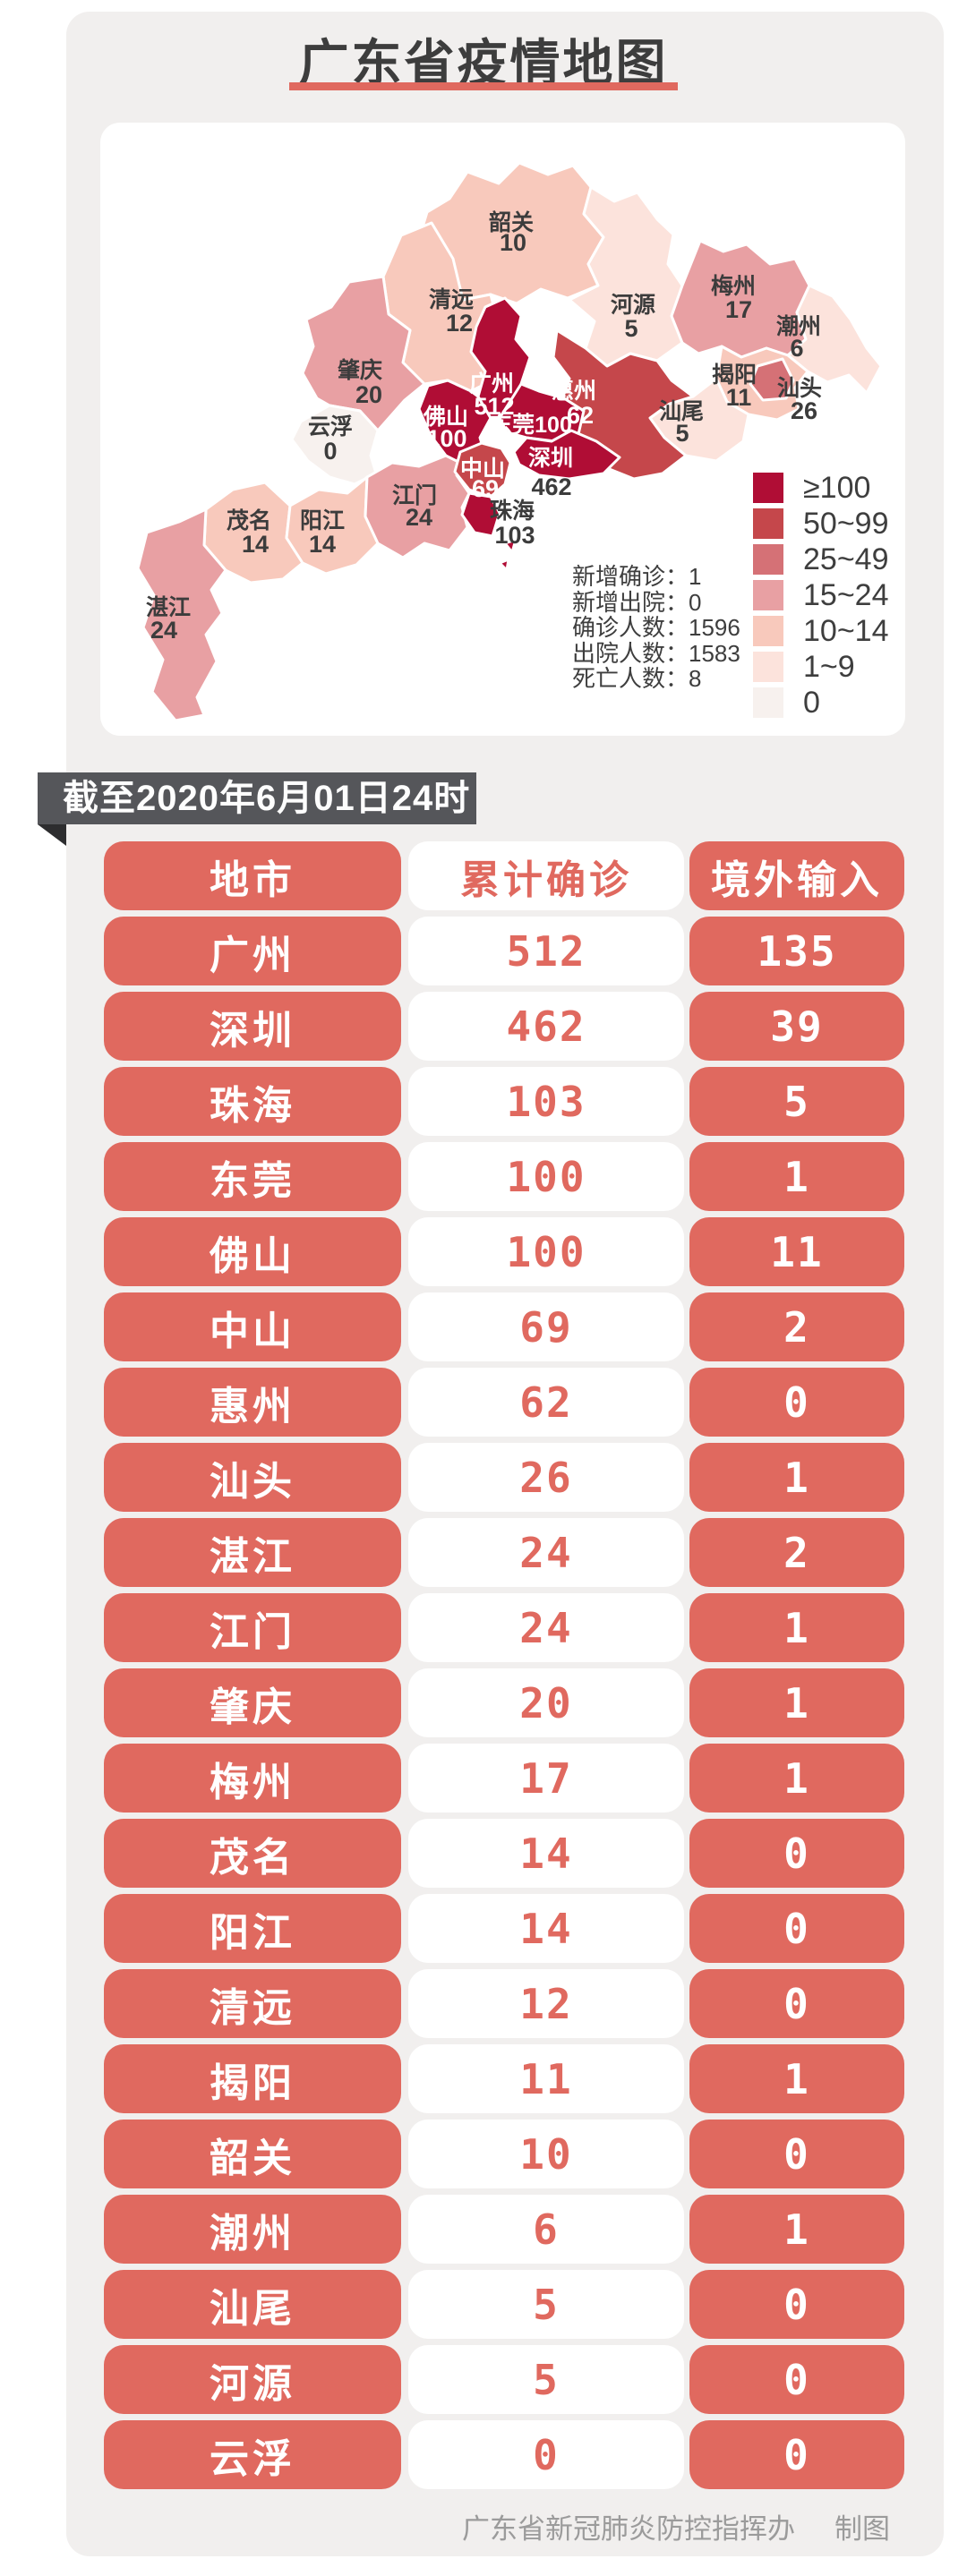 The image size is (967, 2576). I want to click on table-row: 珠海 103 5, so click(483, 1101).